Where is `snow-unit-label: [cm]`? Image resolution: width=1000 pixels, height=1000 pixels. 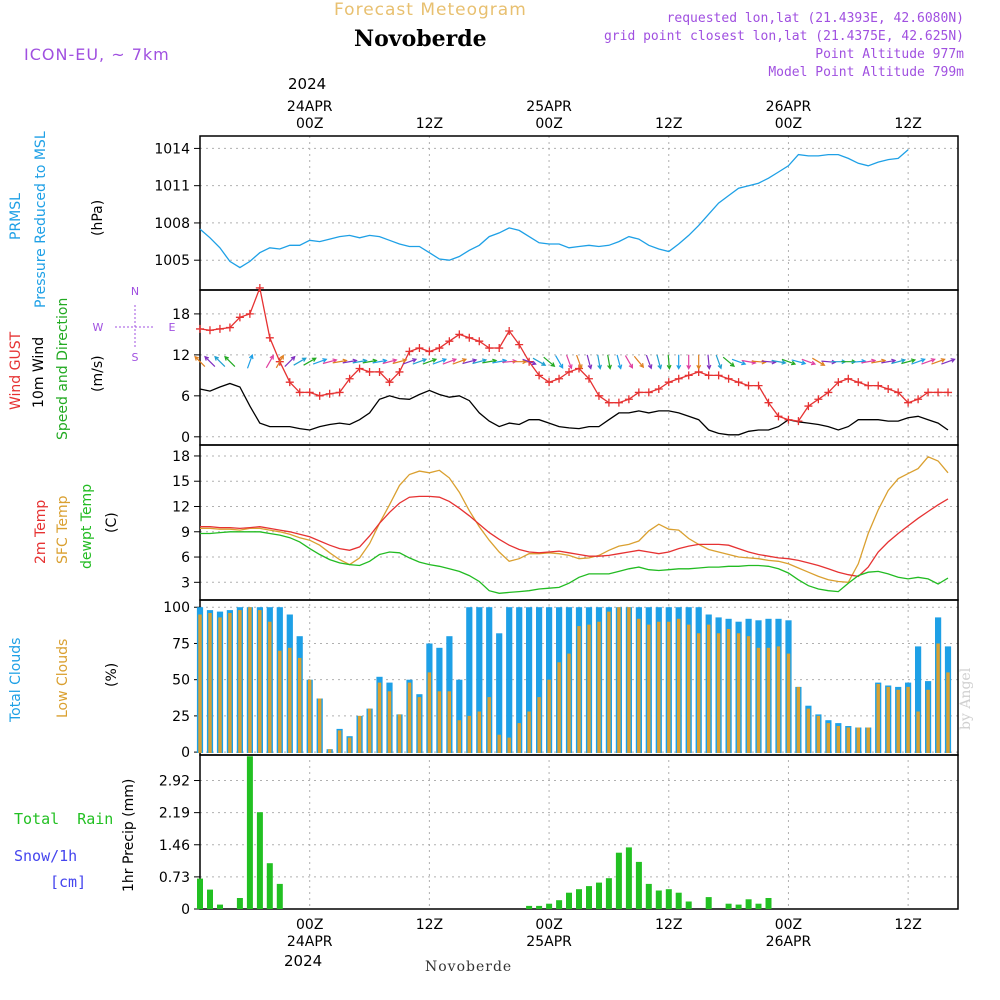
snow-unit-label: [cm] is located at coordinates (68, 882).